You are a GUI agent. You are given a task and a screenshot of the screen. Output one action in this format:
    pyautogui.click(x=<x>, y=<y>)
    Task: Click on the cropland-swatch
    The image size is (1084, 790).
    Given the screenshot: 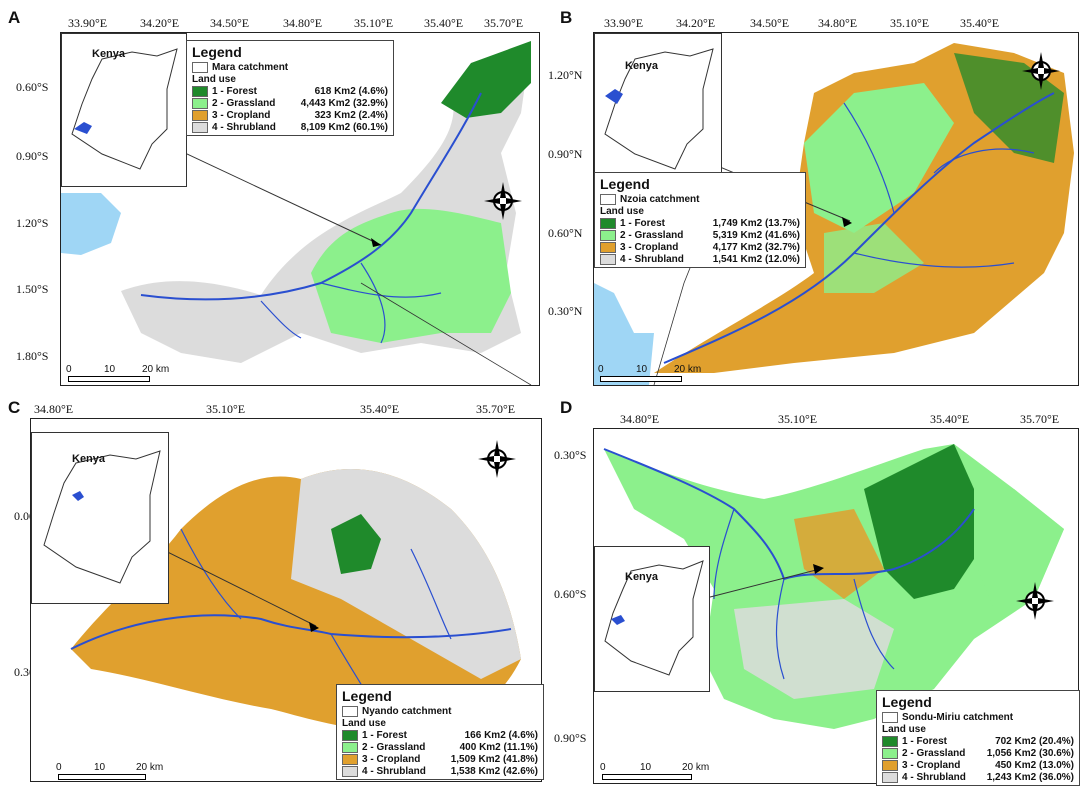 What is the action you would take?
    pyautogui.click(x=350, y=759)
    